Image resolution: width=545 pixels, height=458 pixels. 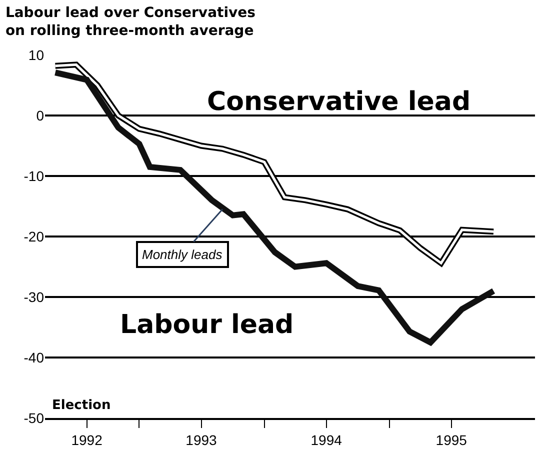 What do you see at coordinates (202, 440) in the screenshot?
I see `x-tick-label: 1993` at bounding box center [202, 440].